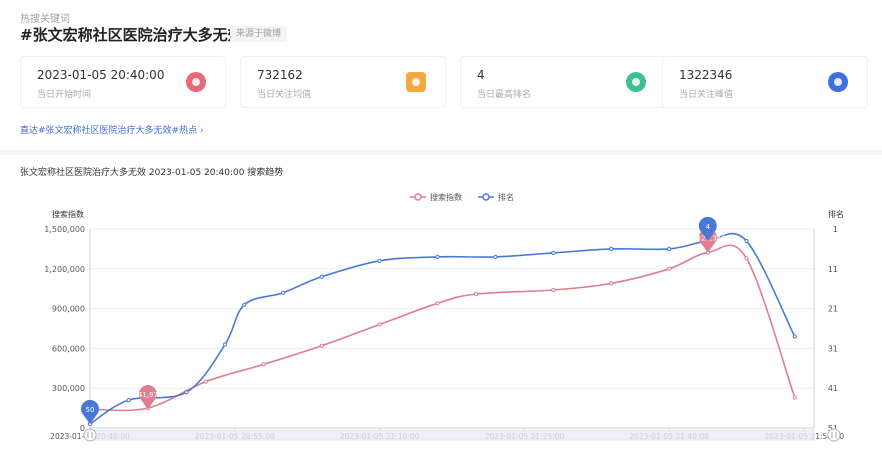 The image size is (882, 458). Describe the element at coordinates (196, 82) in the screenshot. I see `clock-icon` at that location.